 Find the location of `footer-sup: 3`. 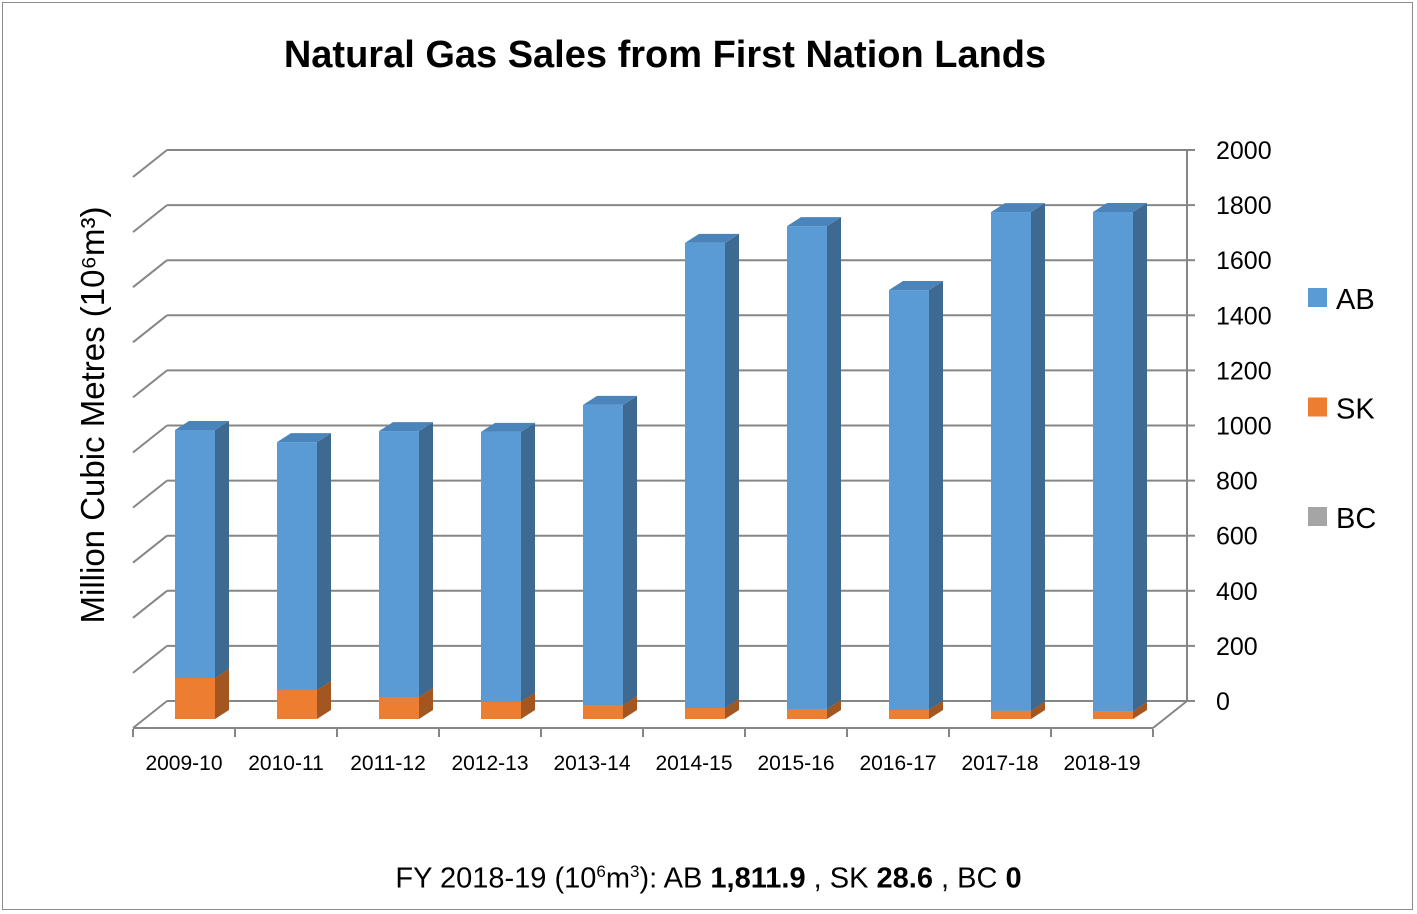

footer-sup: 3 is located at coordinates (635, 871).